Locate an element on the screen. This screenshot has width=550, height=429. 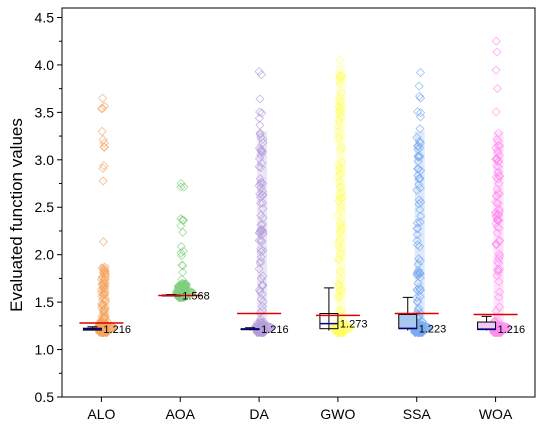
x-tick-label: ALO is located at coordinates (101, 414).